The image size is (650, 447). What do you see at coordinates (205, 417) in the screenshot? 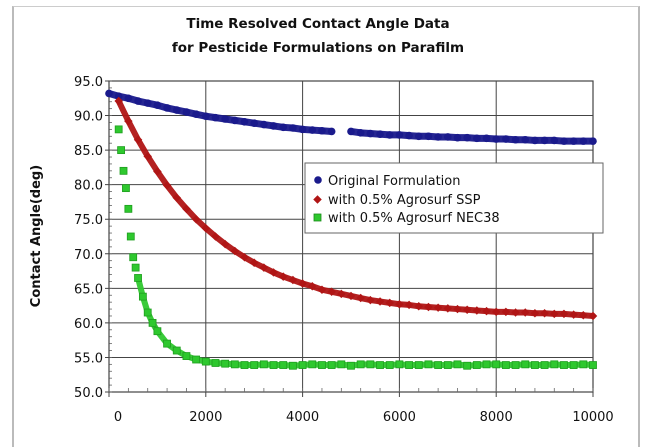
I see `x-tick-label: 2000` at bounding box center [205, 417].